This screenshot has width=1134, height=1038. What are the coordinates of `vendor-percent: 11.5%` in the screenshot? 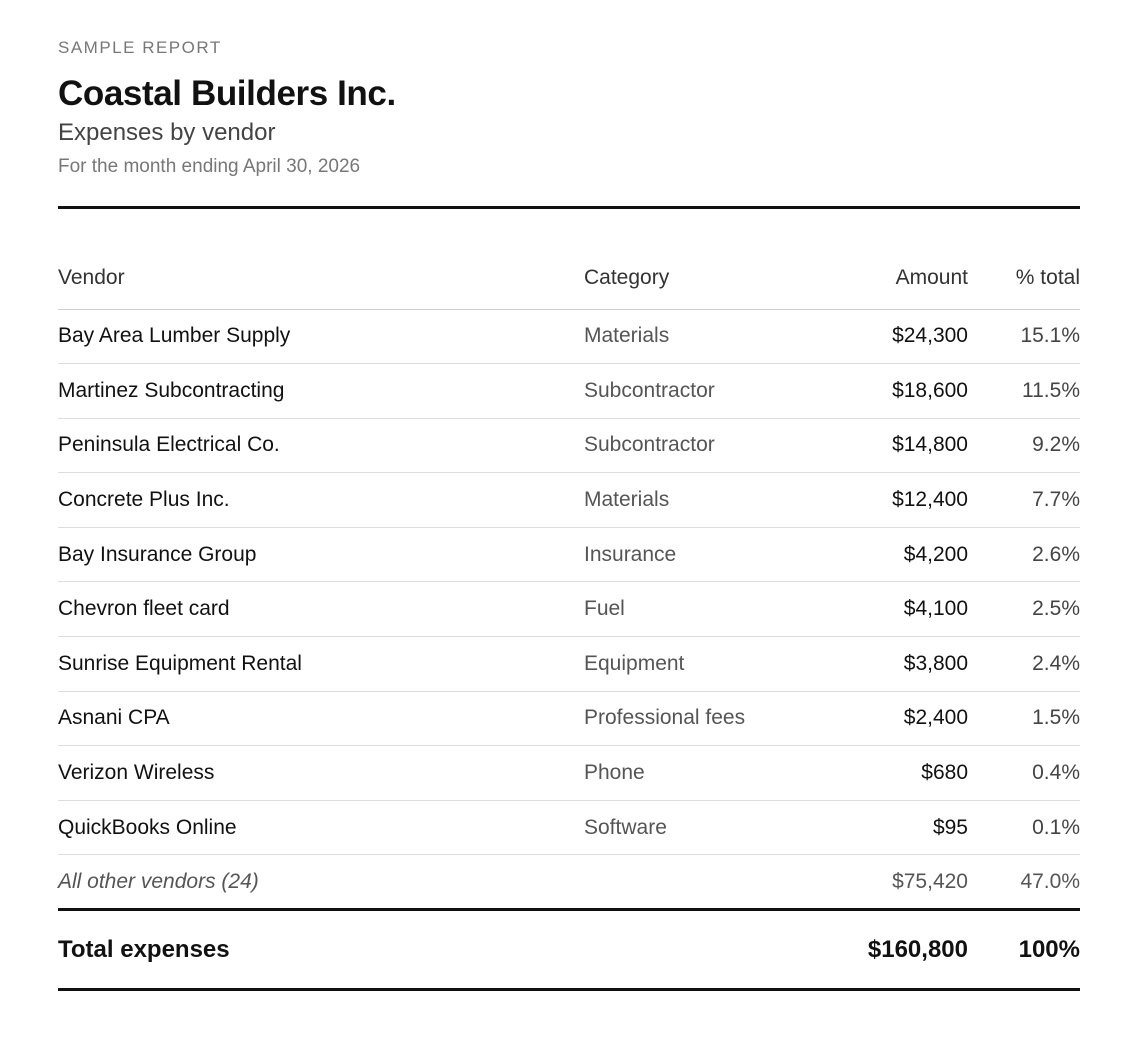 It's located at (1024, 391).